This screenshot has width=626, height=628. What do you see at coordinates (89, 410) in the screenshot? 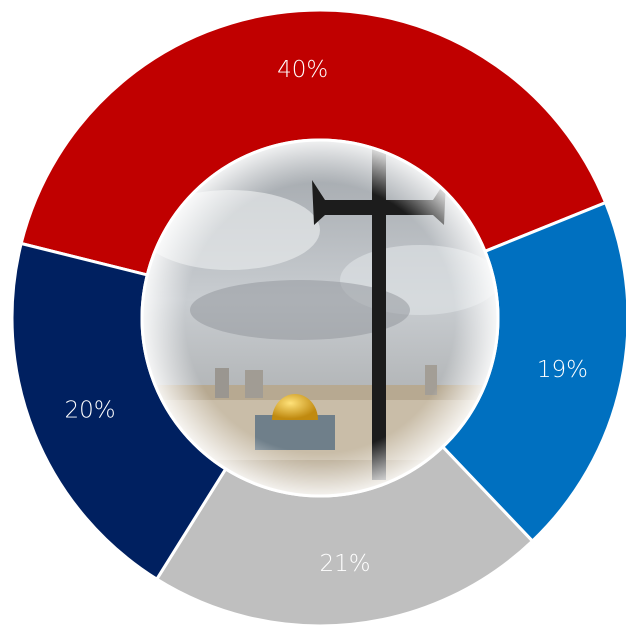
I see `data-label: 20%` at bounding box center [89, 410].